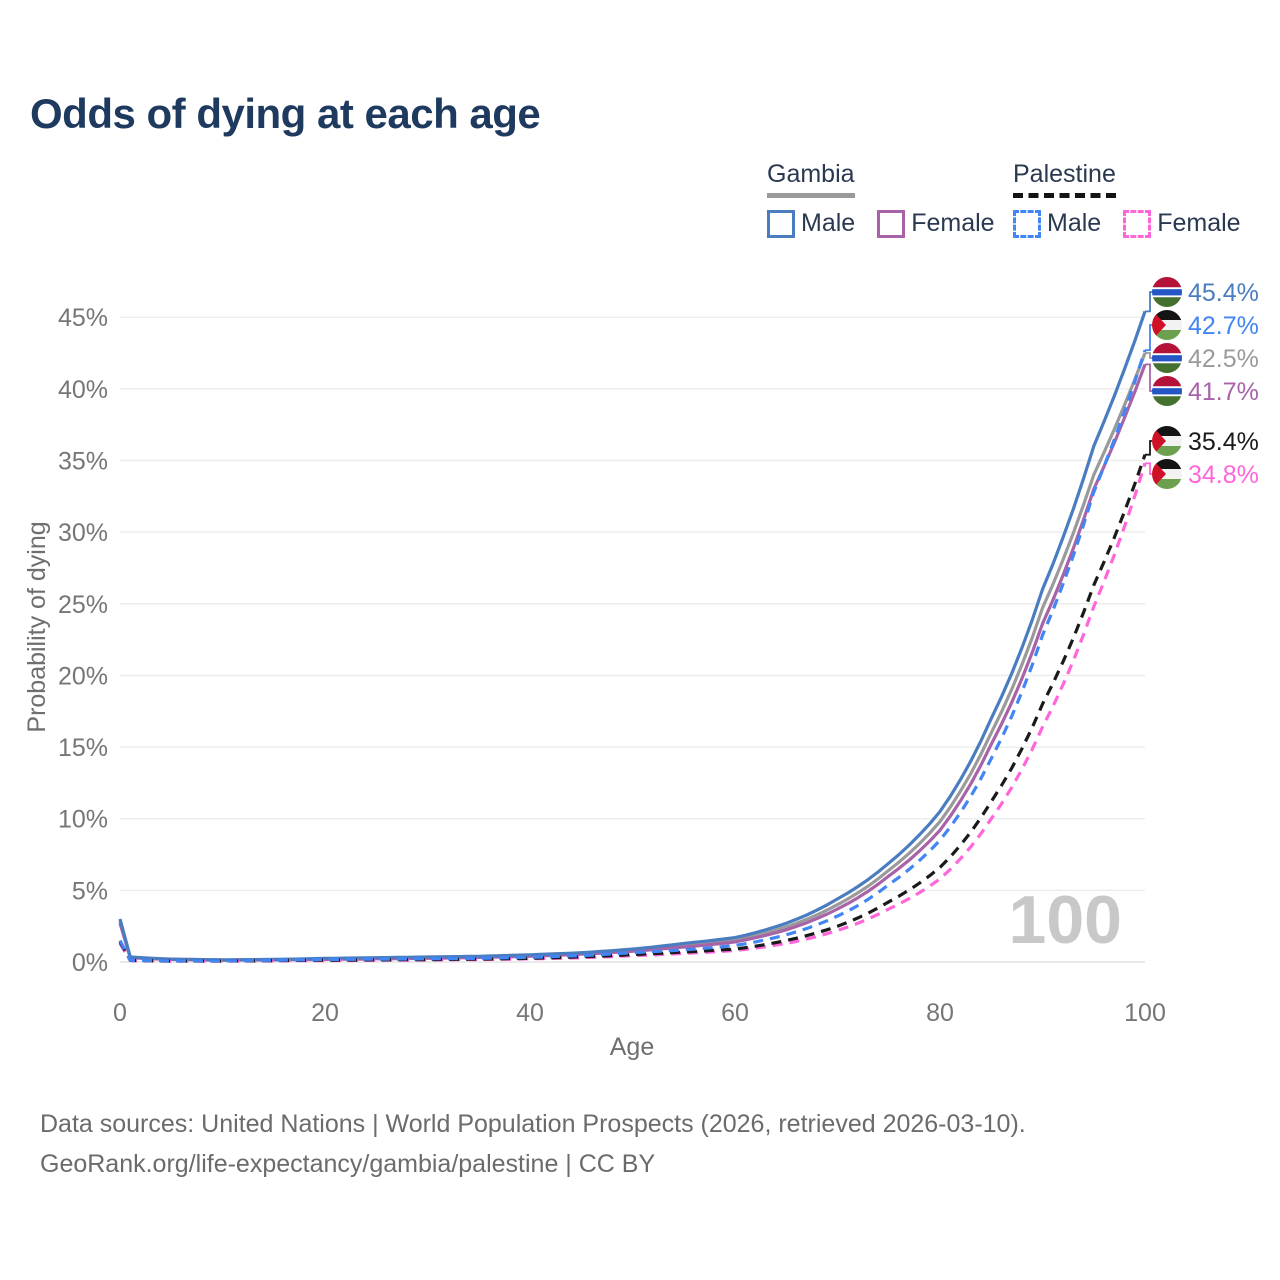  Describe the element at coordinates (530, 1013) in the screenshot. I see `x-tick-label: 40` at that location.